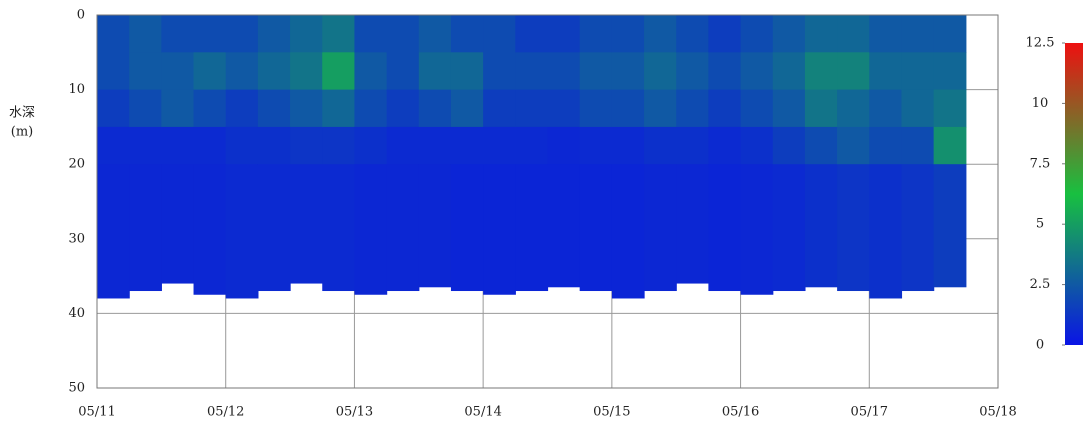 The image size is (1089, 428). I want to click on x-tick-label: 05/13, so click(354, 412).